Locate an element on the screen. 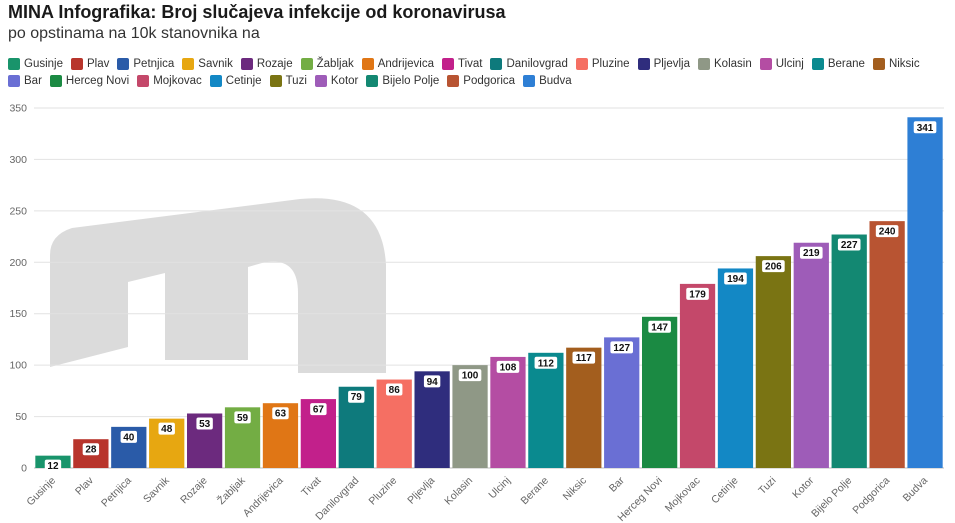 The height and width of the screenshot is (523, 955). x-tick-label: Tuzi is located at coordinates (767, 486).